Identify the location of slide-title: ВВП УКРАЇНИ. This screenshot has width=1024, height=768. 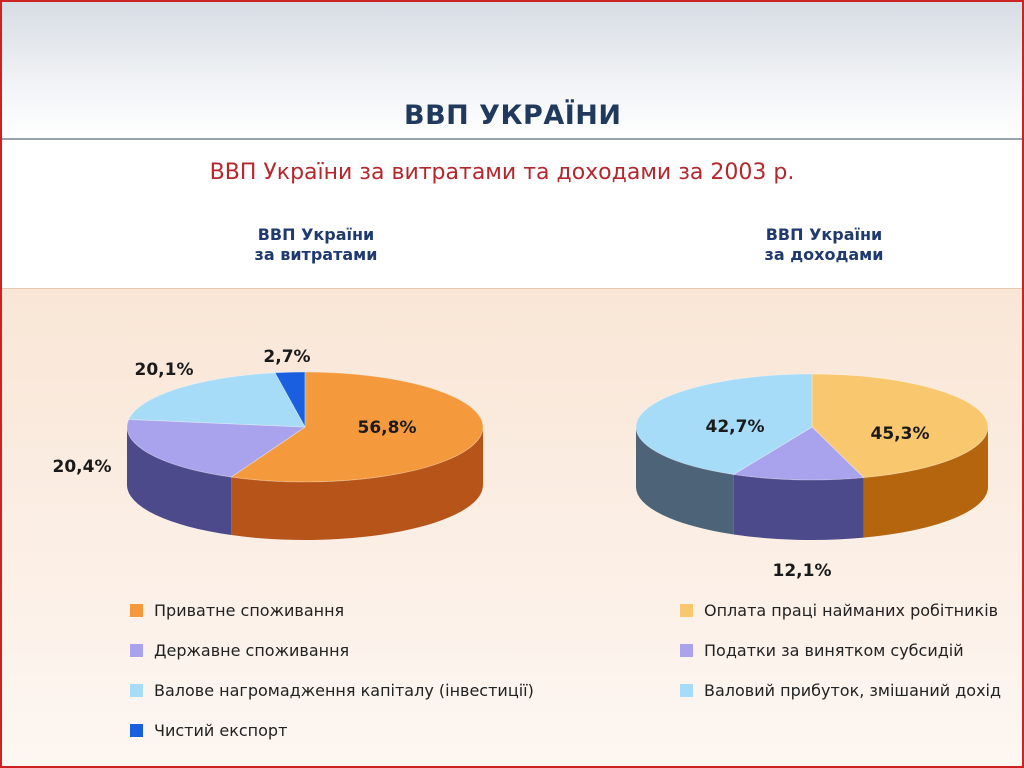
(513, 115).